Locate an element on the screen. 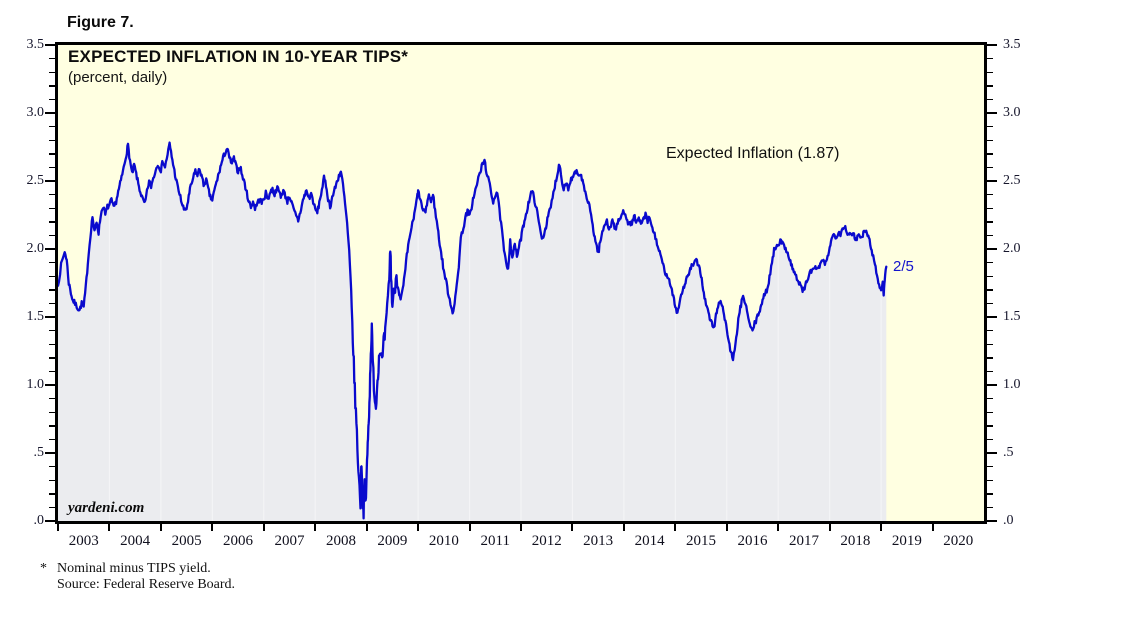 The width and height of the screenshot is (1138, 621). x-axis-year-label: 2014 is located at coordinates (649, 541).